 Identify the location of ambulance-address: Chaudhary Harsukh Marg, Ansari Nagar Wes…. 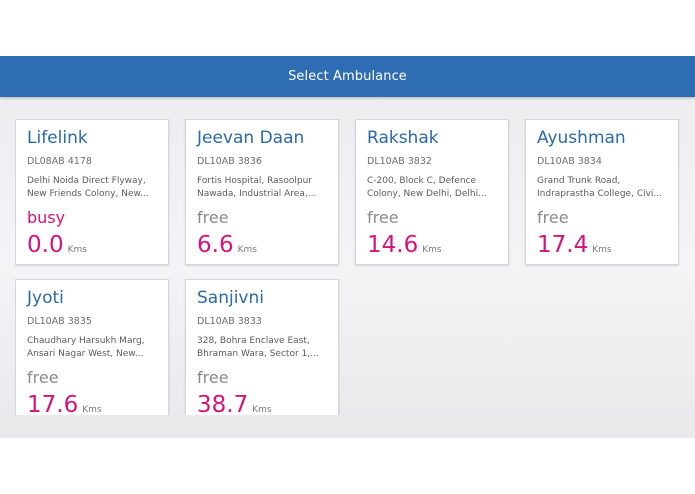
(93, 348).